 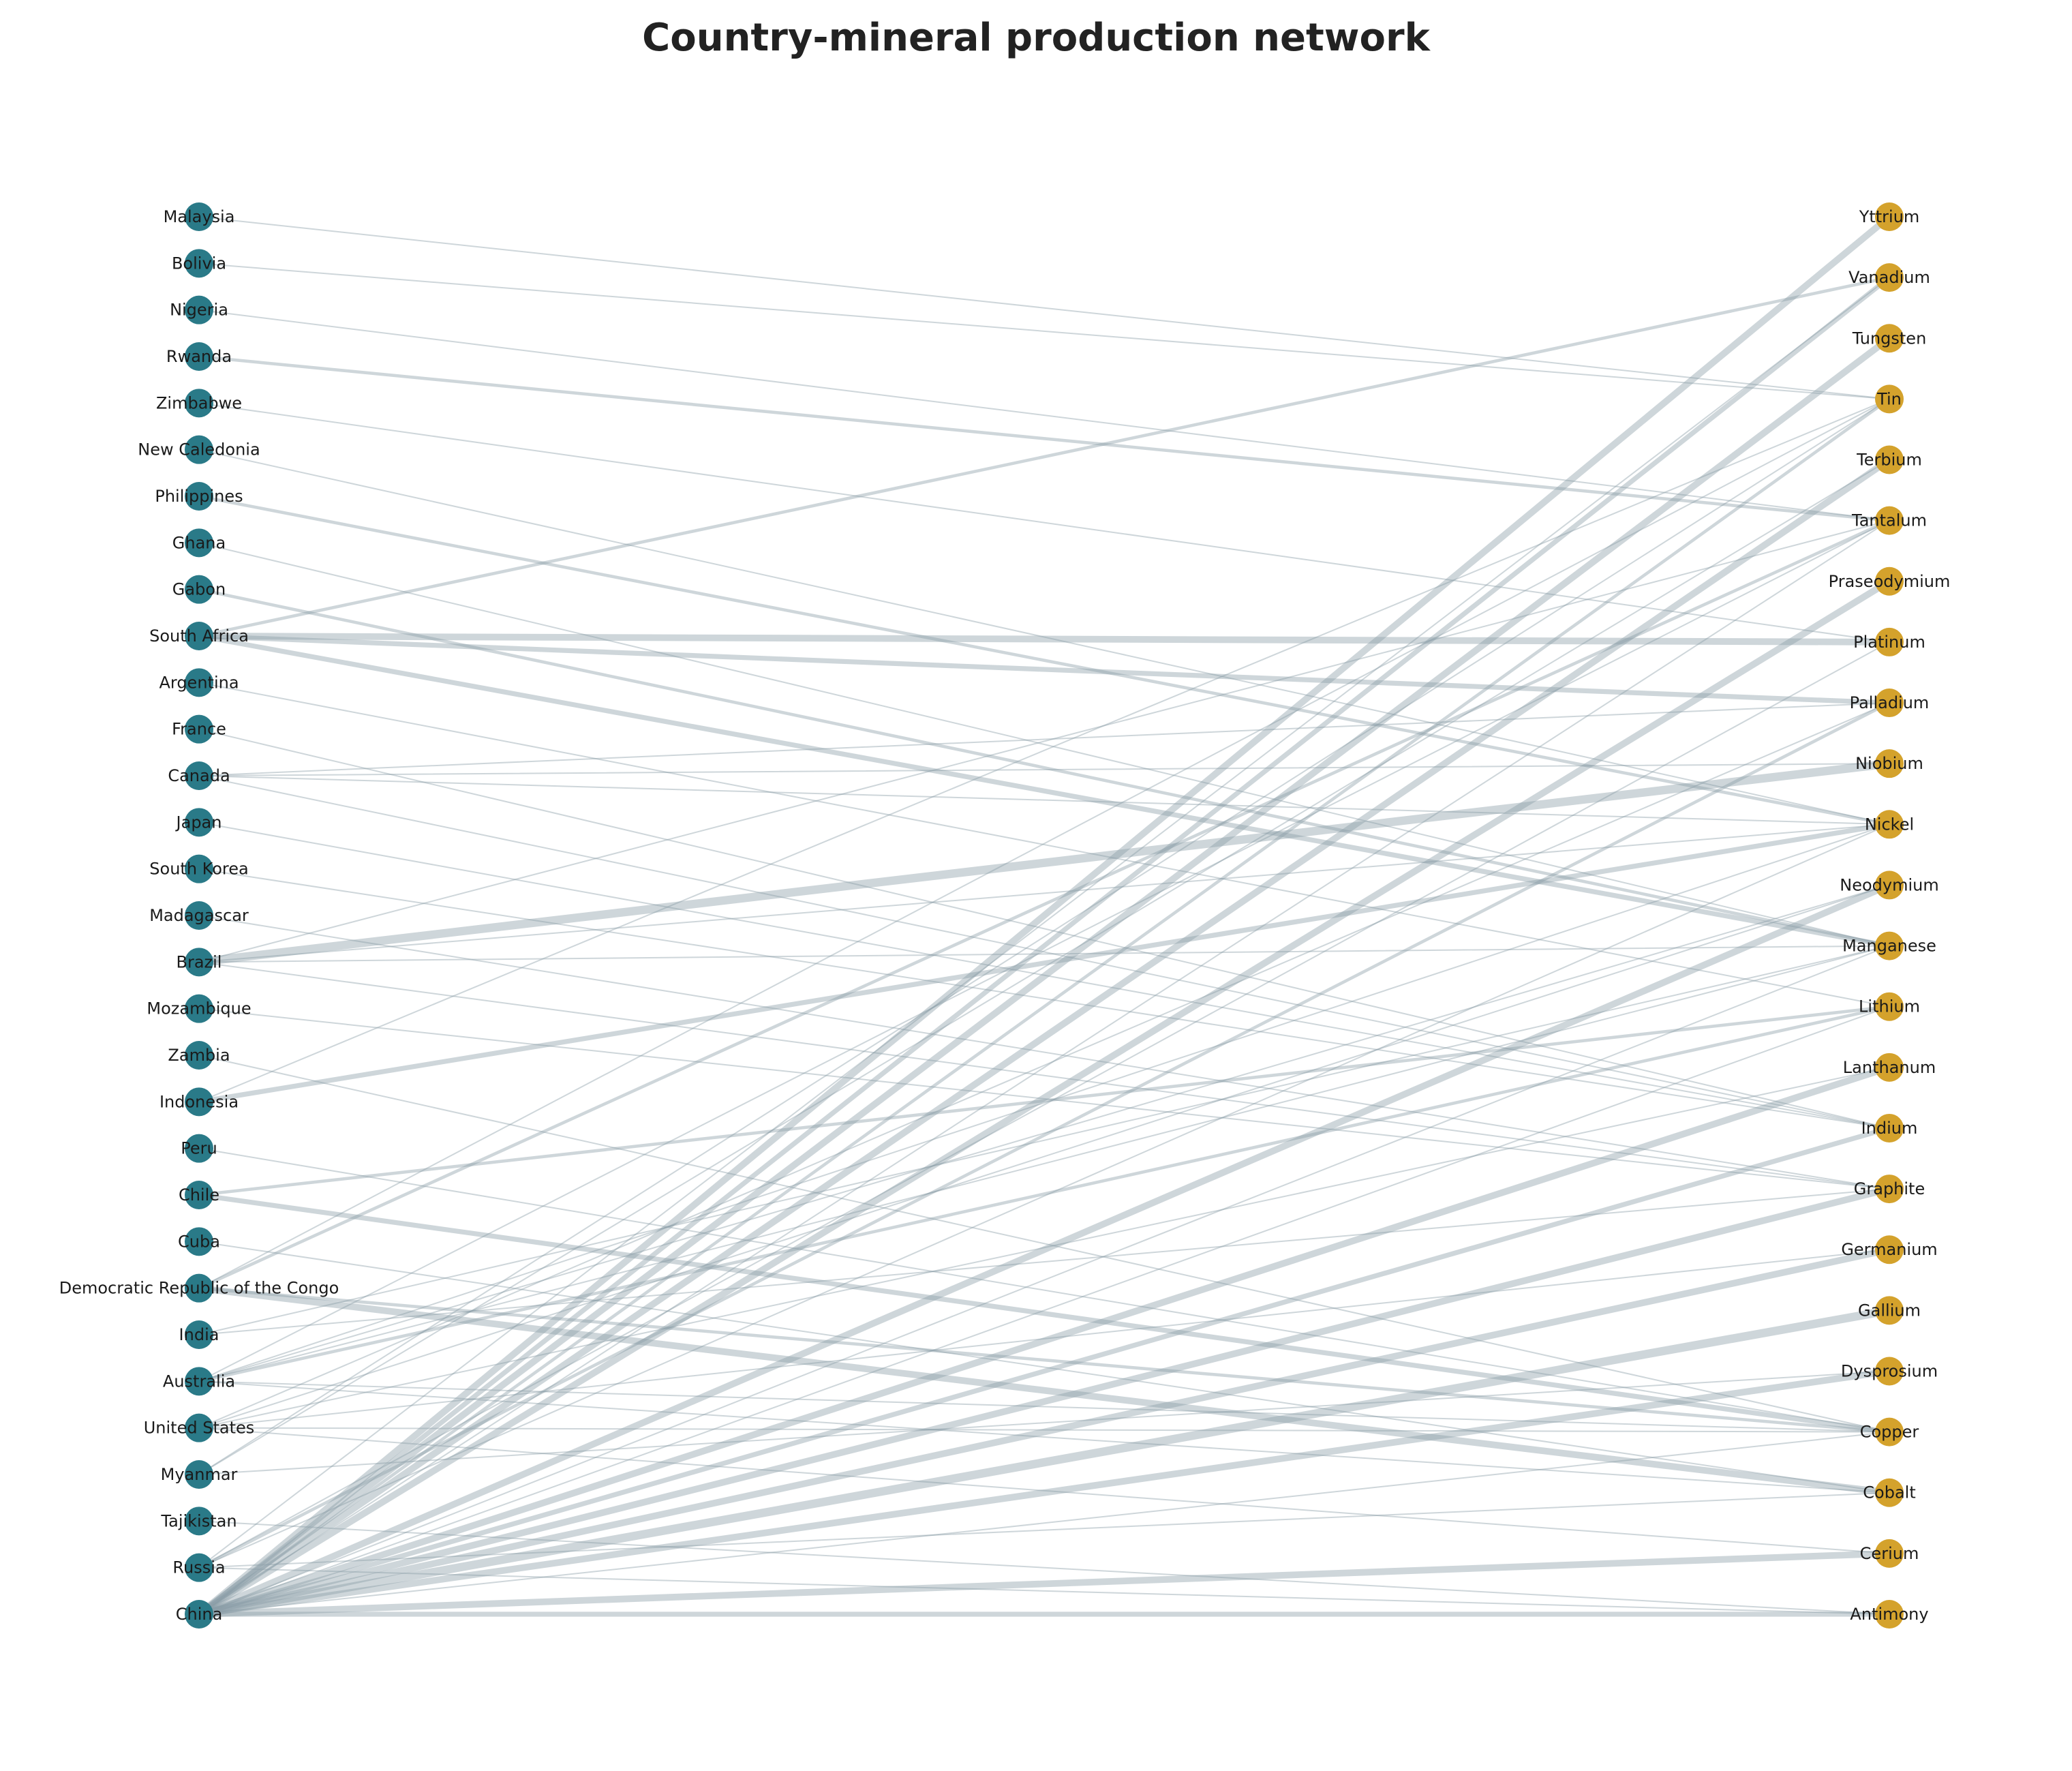 I want to click on mineral-manganese-label: Manganese, so click(x=1889, y=947).